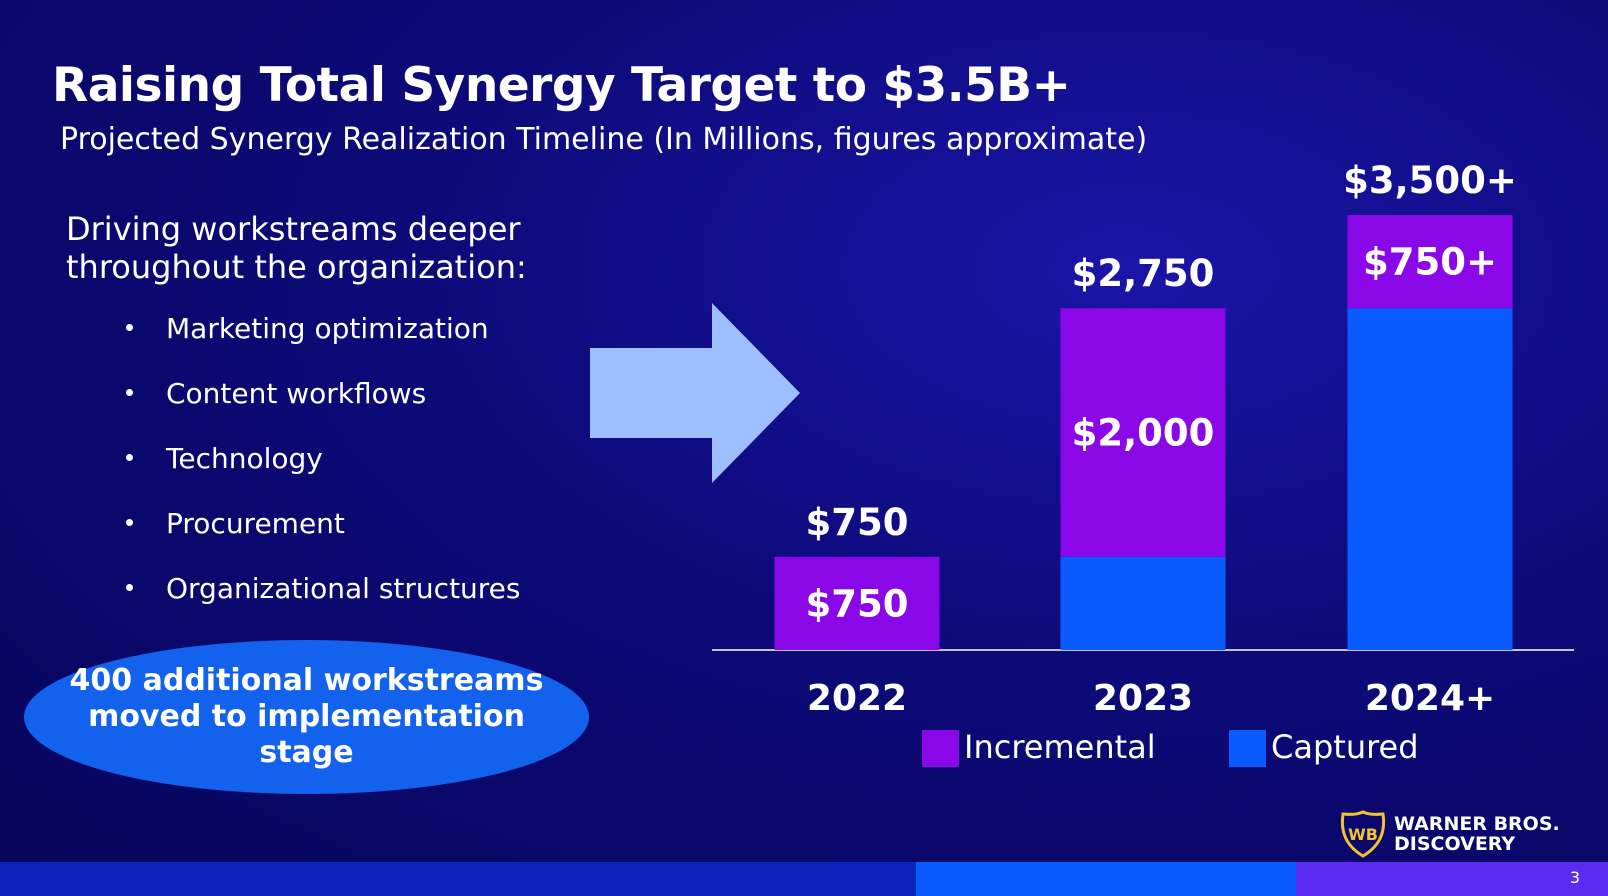 The image size is (1608, 896). Describe the element at coordinates (1143, 698) in the screenshot. I see `x-tick-label: 2023` at that location.